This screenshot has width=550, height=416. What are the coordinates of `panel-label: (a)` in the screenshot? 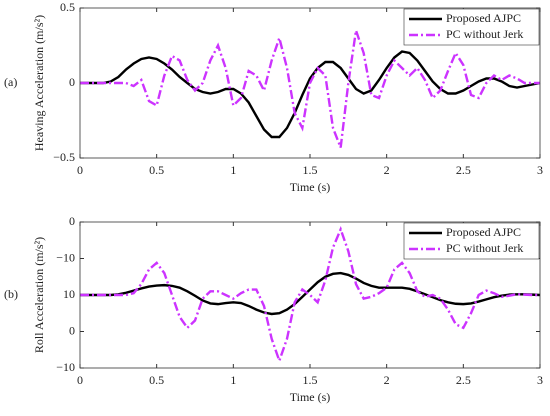 It's located at (10, 82).